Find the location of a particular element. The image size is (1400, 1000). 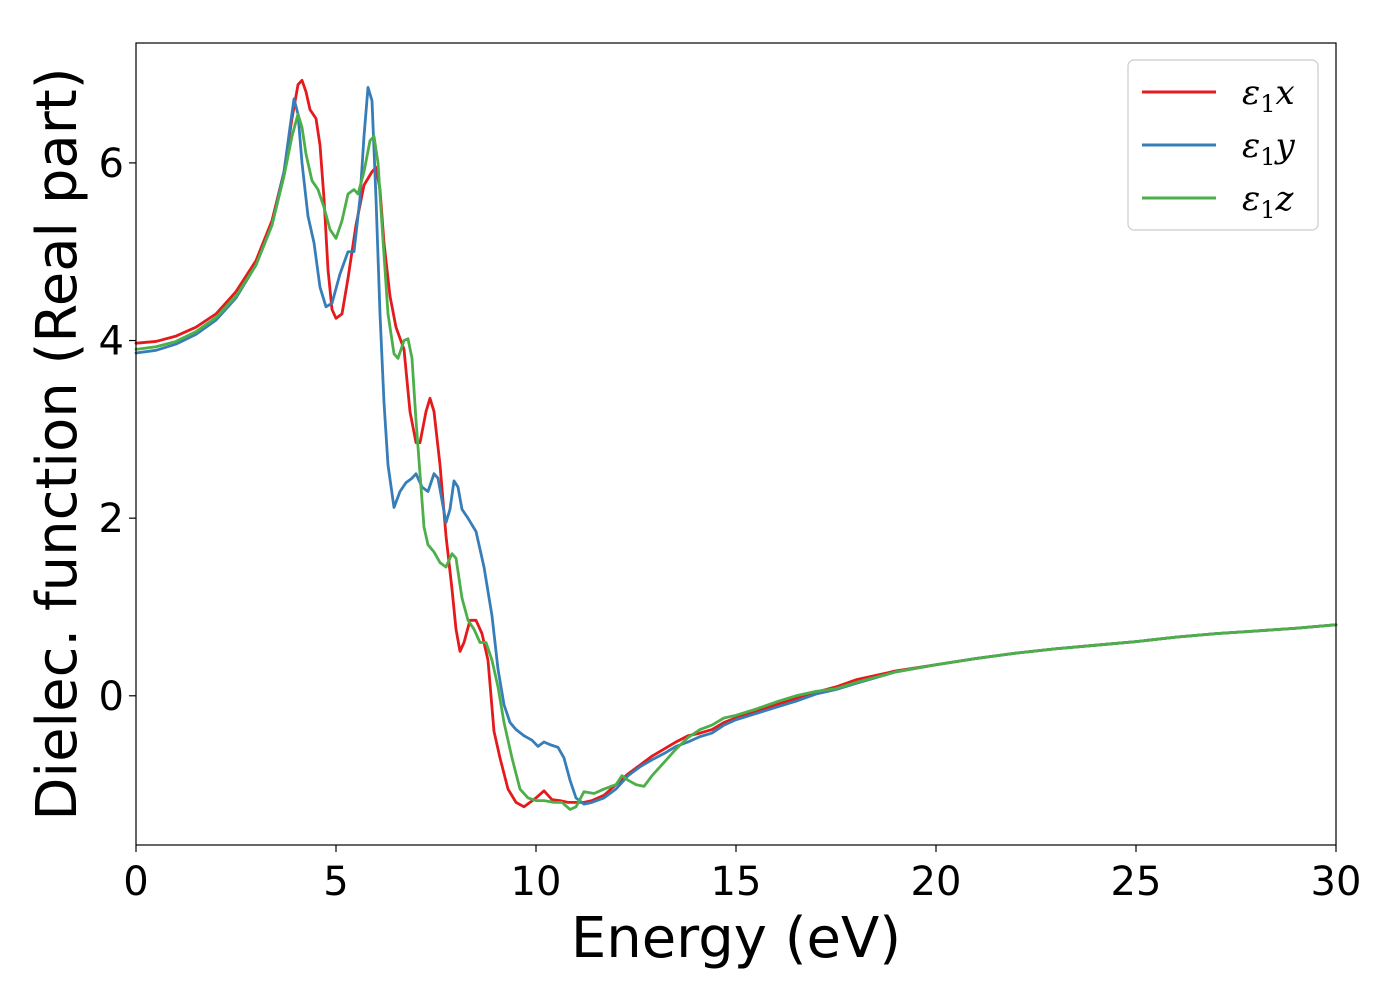

x-tick-label: 15 is located at coordinates (736, 882).